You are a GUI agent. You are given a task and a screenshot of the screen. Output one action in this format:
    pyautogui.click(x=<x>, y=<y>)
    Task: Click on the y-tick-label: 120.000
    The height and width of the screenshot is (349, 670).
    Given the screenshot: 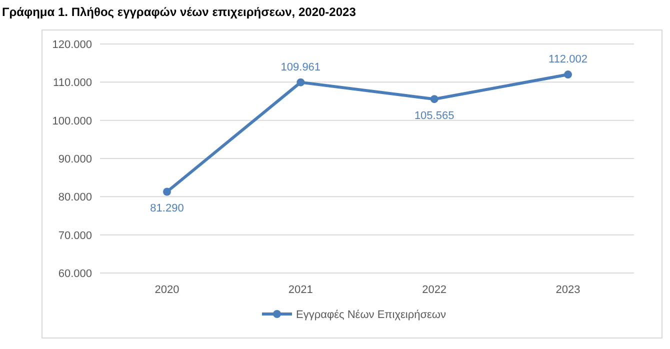 What is the action you would take?
    pyautogui.click(x=72, y=45)
    